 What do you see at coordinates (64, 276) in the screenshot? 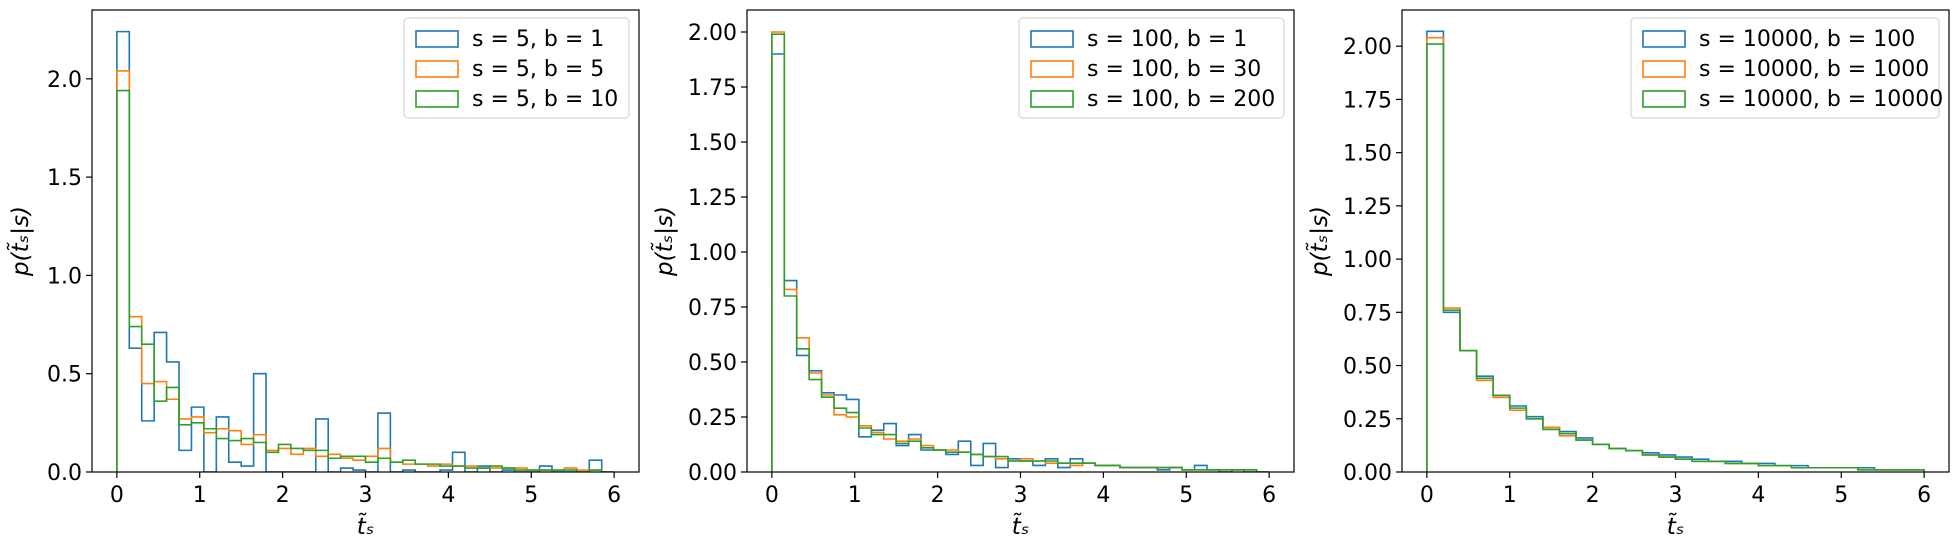
I see `y-tick-label: 1.0` at bounding box center [64, 276].